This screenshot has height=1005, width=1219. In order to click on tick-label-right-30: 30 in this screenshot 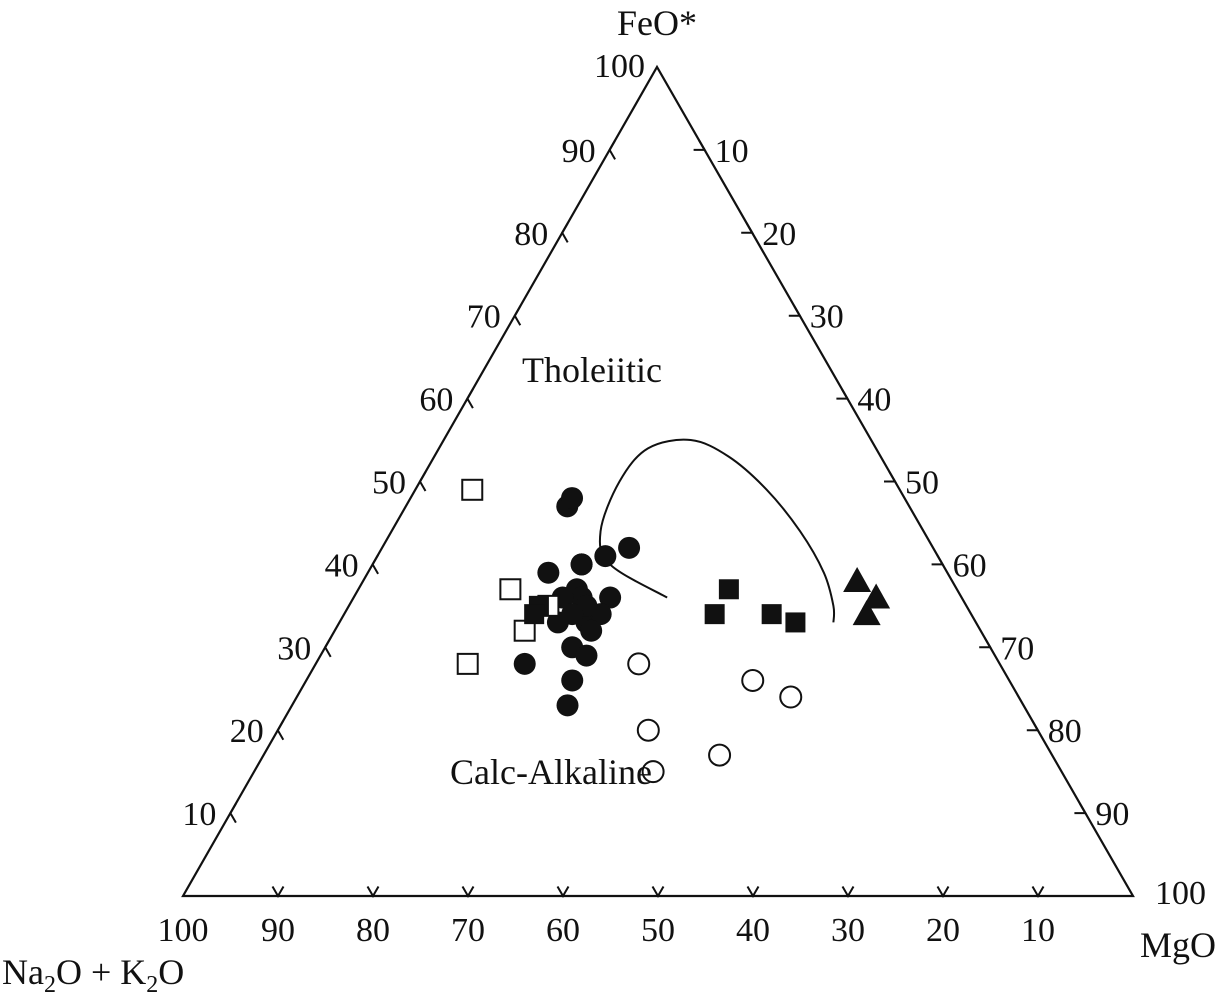, I will do `click(827, 317)`.